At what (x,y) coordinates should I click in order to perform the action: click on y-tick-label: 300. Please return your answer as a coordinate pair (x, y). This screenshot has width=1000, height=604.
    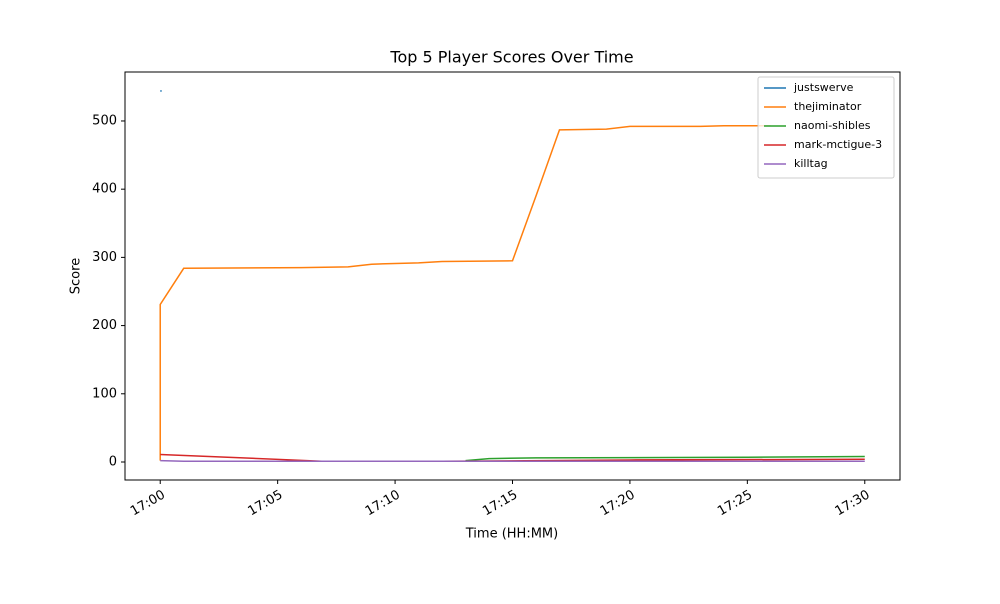
    Looking at the image, I should click on (104, 257).